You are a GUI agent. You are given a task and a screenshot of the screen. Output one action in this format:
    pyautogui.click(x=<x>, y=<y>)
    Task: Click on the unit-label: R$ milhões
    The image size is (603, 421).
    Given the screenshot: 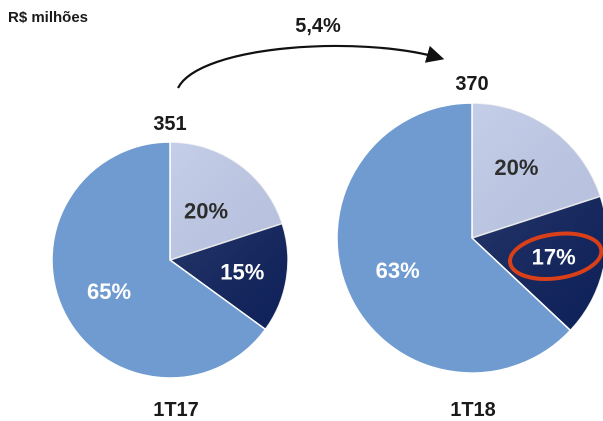 What is the action you would take?
    pyautogui.click(x=48, y=17)
    